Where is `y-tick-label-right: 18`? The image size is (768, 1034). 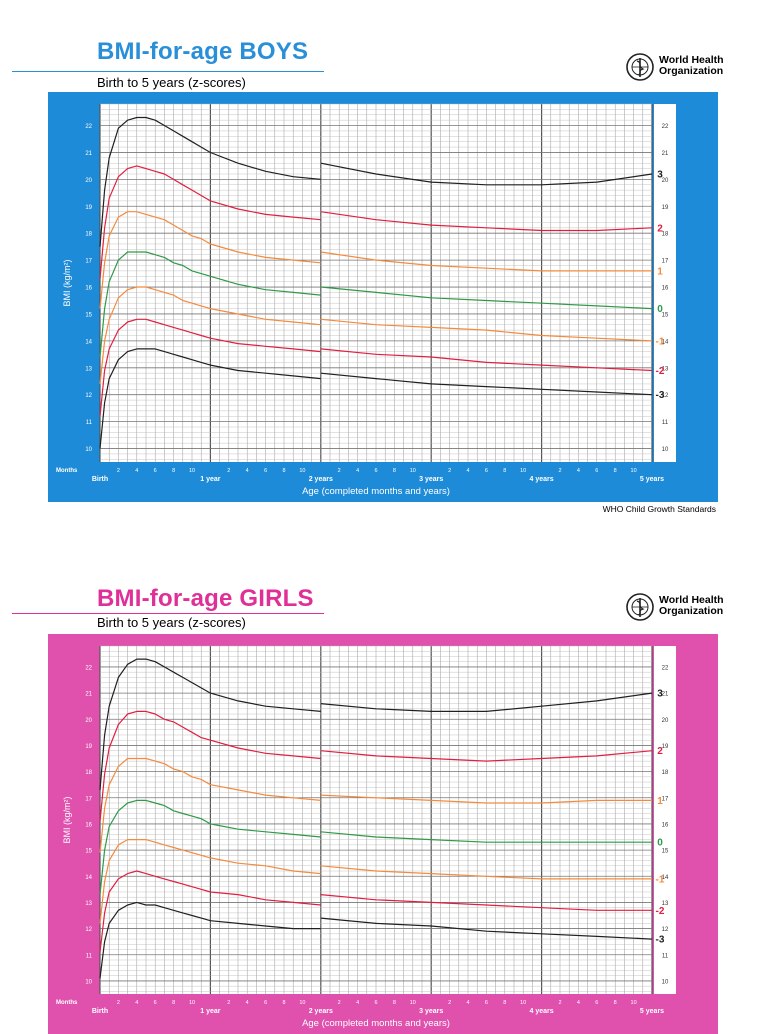
y-tick-label-right: 18 is located at coordinates (665, 235).